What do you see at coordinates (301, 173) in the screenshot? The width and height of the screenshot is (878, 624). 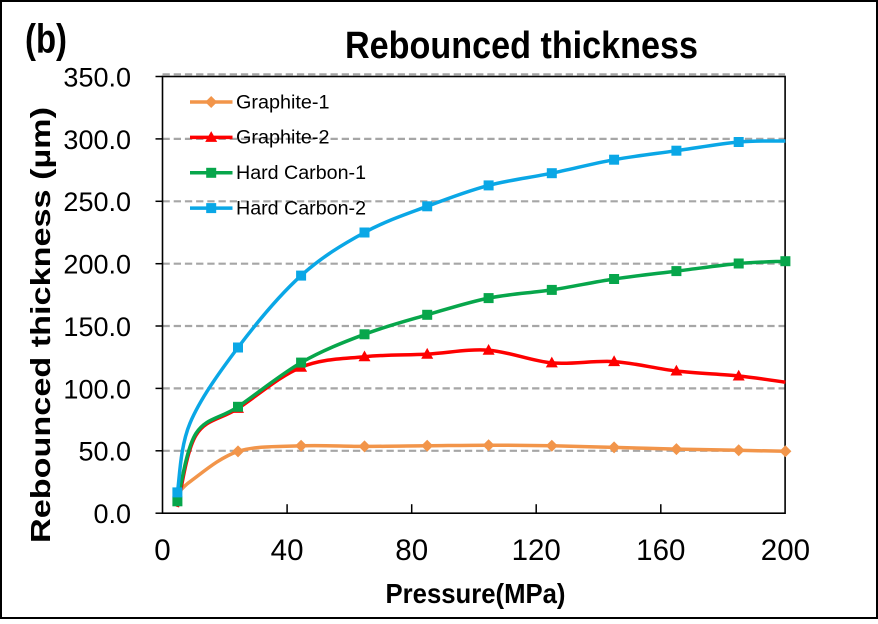 I see `svg-text: Hard Carbon-1` at bounding box center [301, 173].